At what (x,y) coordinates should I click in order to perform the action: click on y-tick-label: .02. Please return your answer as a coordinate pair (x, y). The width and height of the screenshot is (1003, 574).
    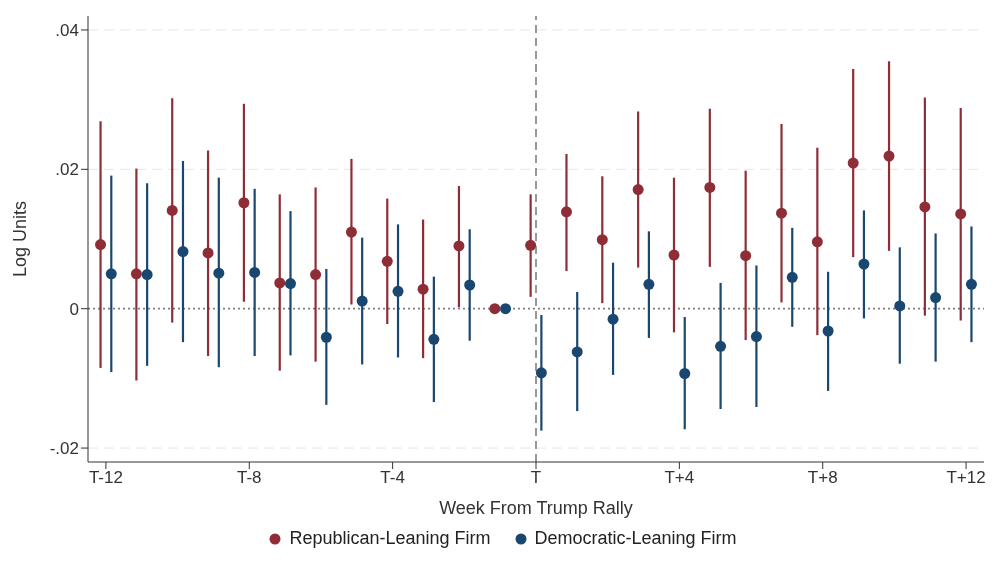
    Looking at the image, I should click on (67, 170).